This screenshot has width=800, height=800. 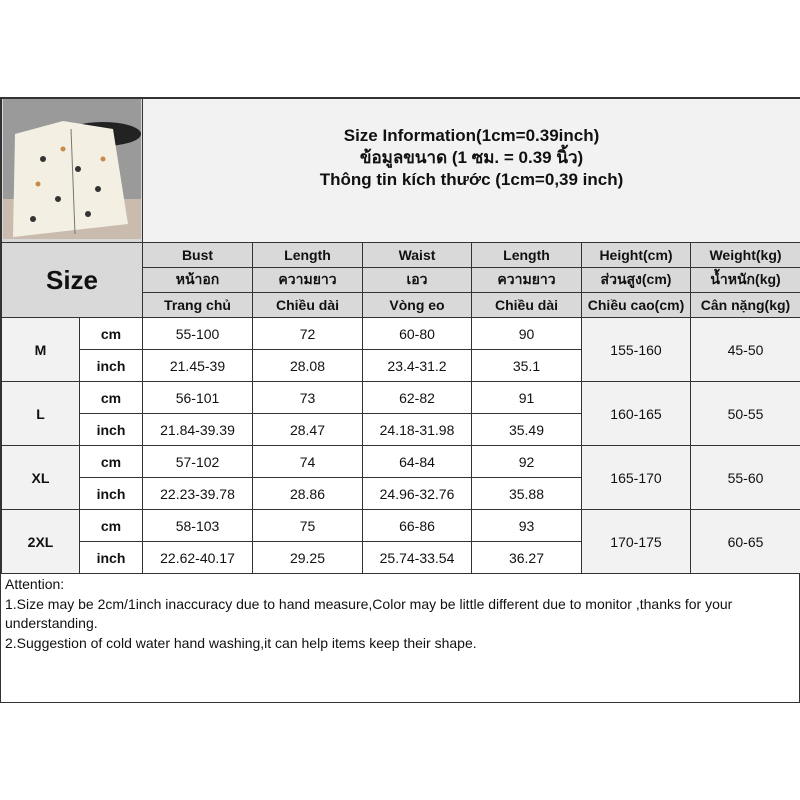 I want to click on product-photo, so click(x=72, y=170).